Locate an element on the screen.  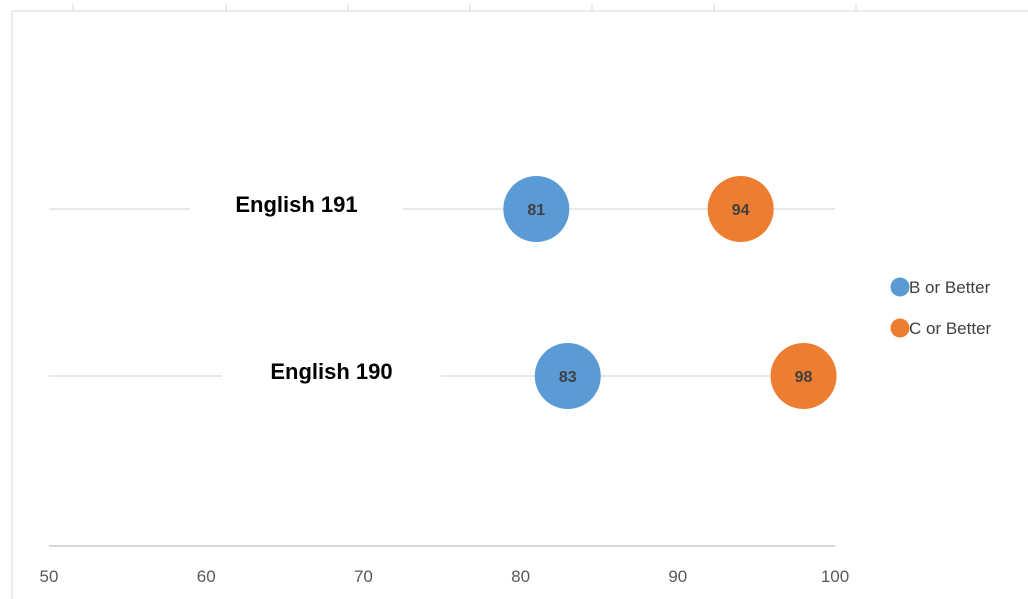
x-axis: 50 60 70 80 90 100 is located at coordinates (444, 565).